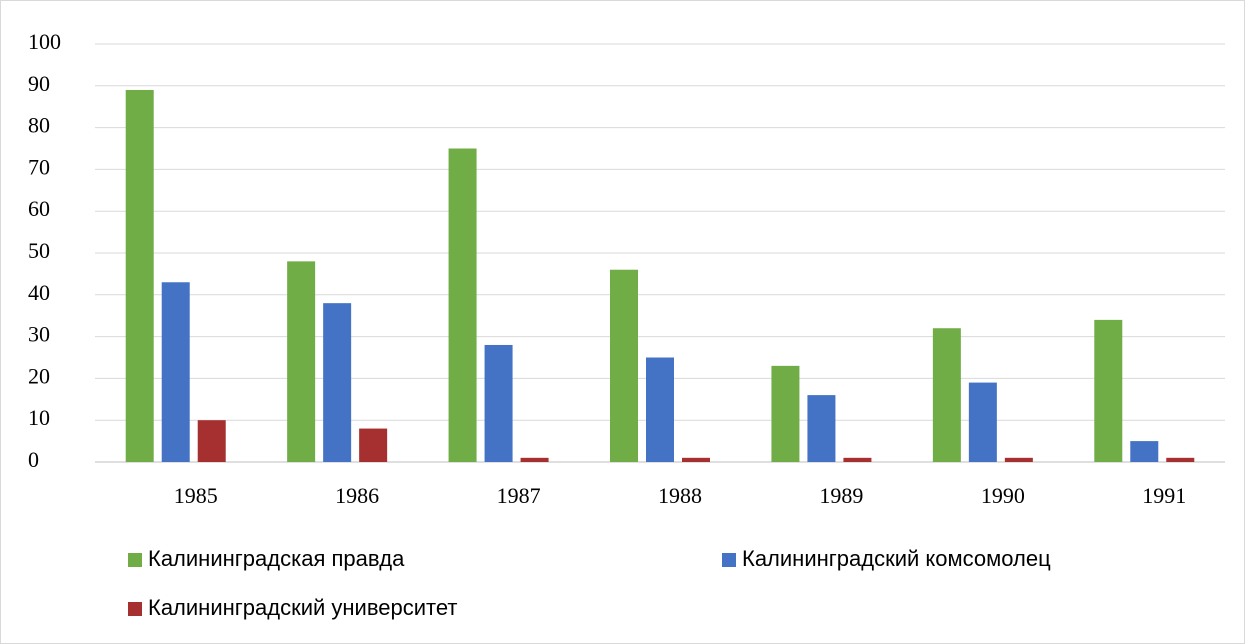 Image resolution: width=1245 pixels, height=644 pixels. Describe the element at coordinates (39, 375) in the screenshot. I see `y-tick-label: 20` at that location.